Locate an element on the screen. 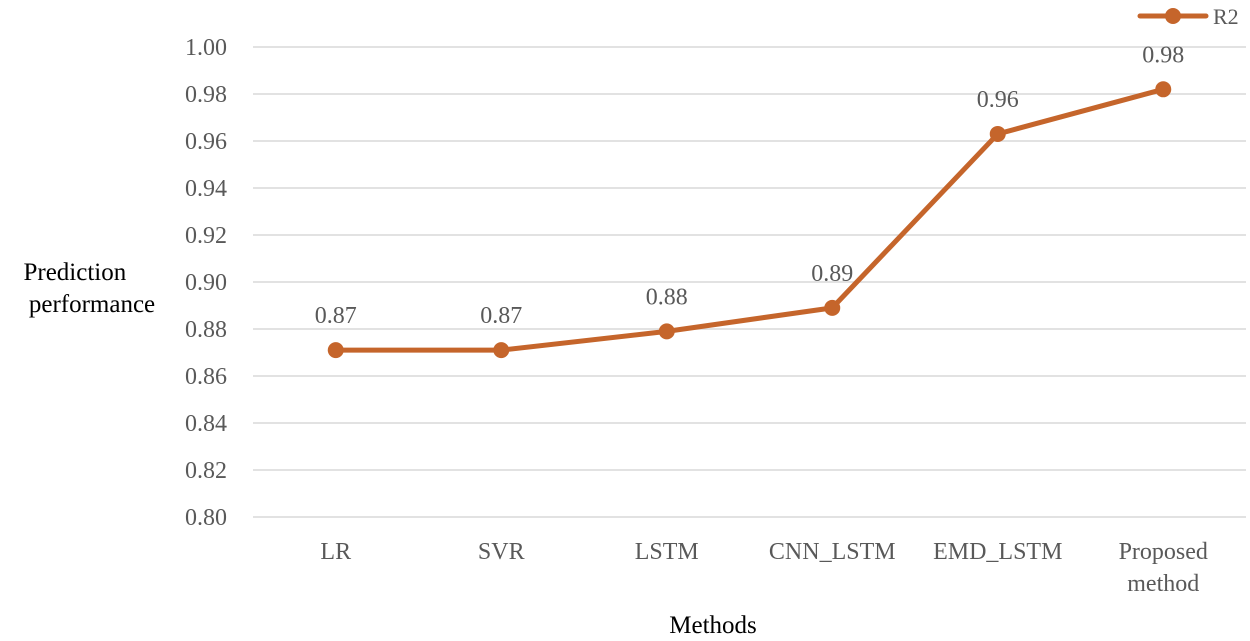 This screenshot has height=641, width=1250. x-category-label: LSTM is located at coordinates (667, 552).